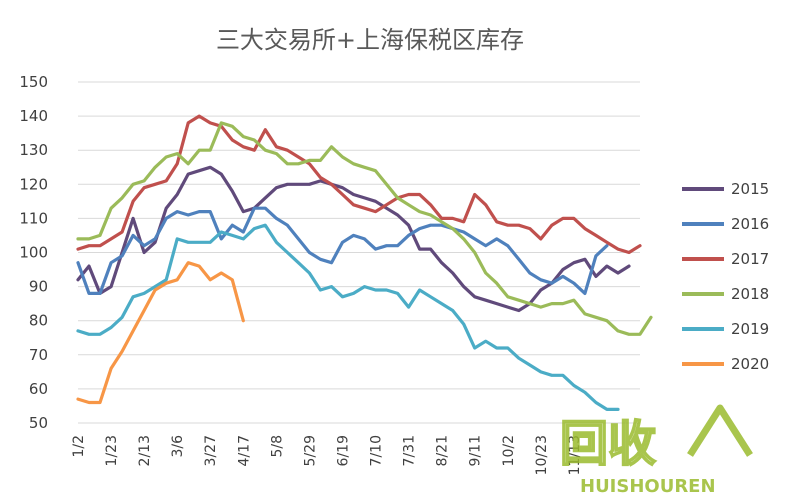  What do you see at coordinates (211, 450) in the screenshot?
I see `x-tick-label: 3/27` at bounding box center [211, 450].